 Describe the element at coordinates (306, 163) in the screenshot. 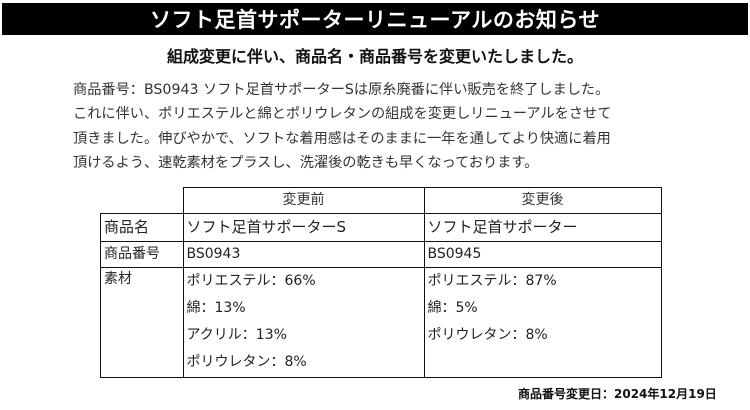

I see `body-line: 頂けるよう、速乾素材をプラスし、洗濯後の乾きも早くなっております。` at that location.